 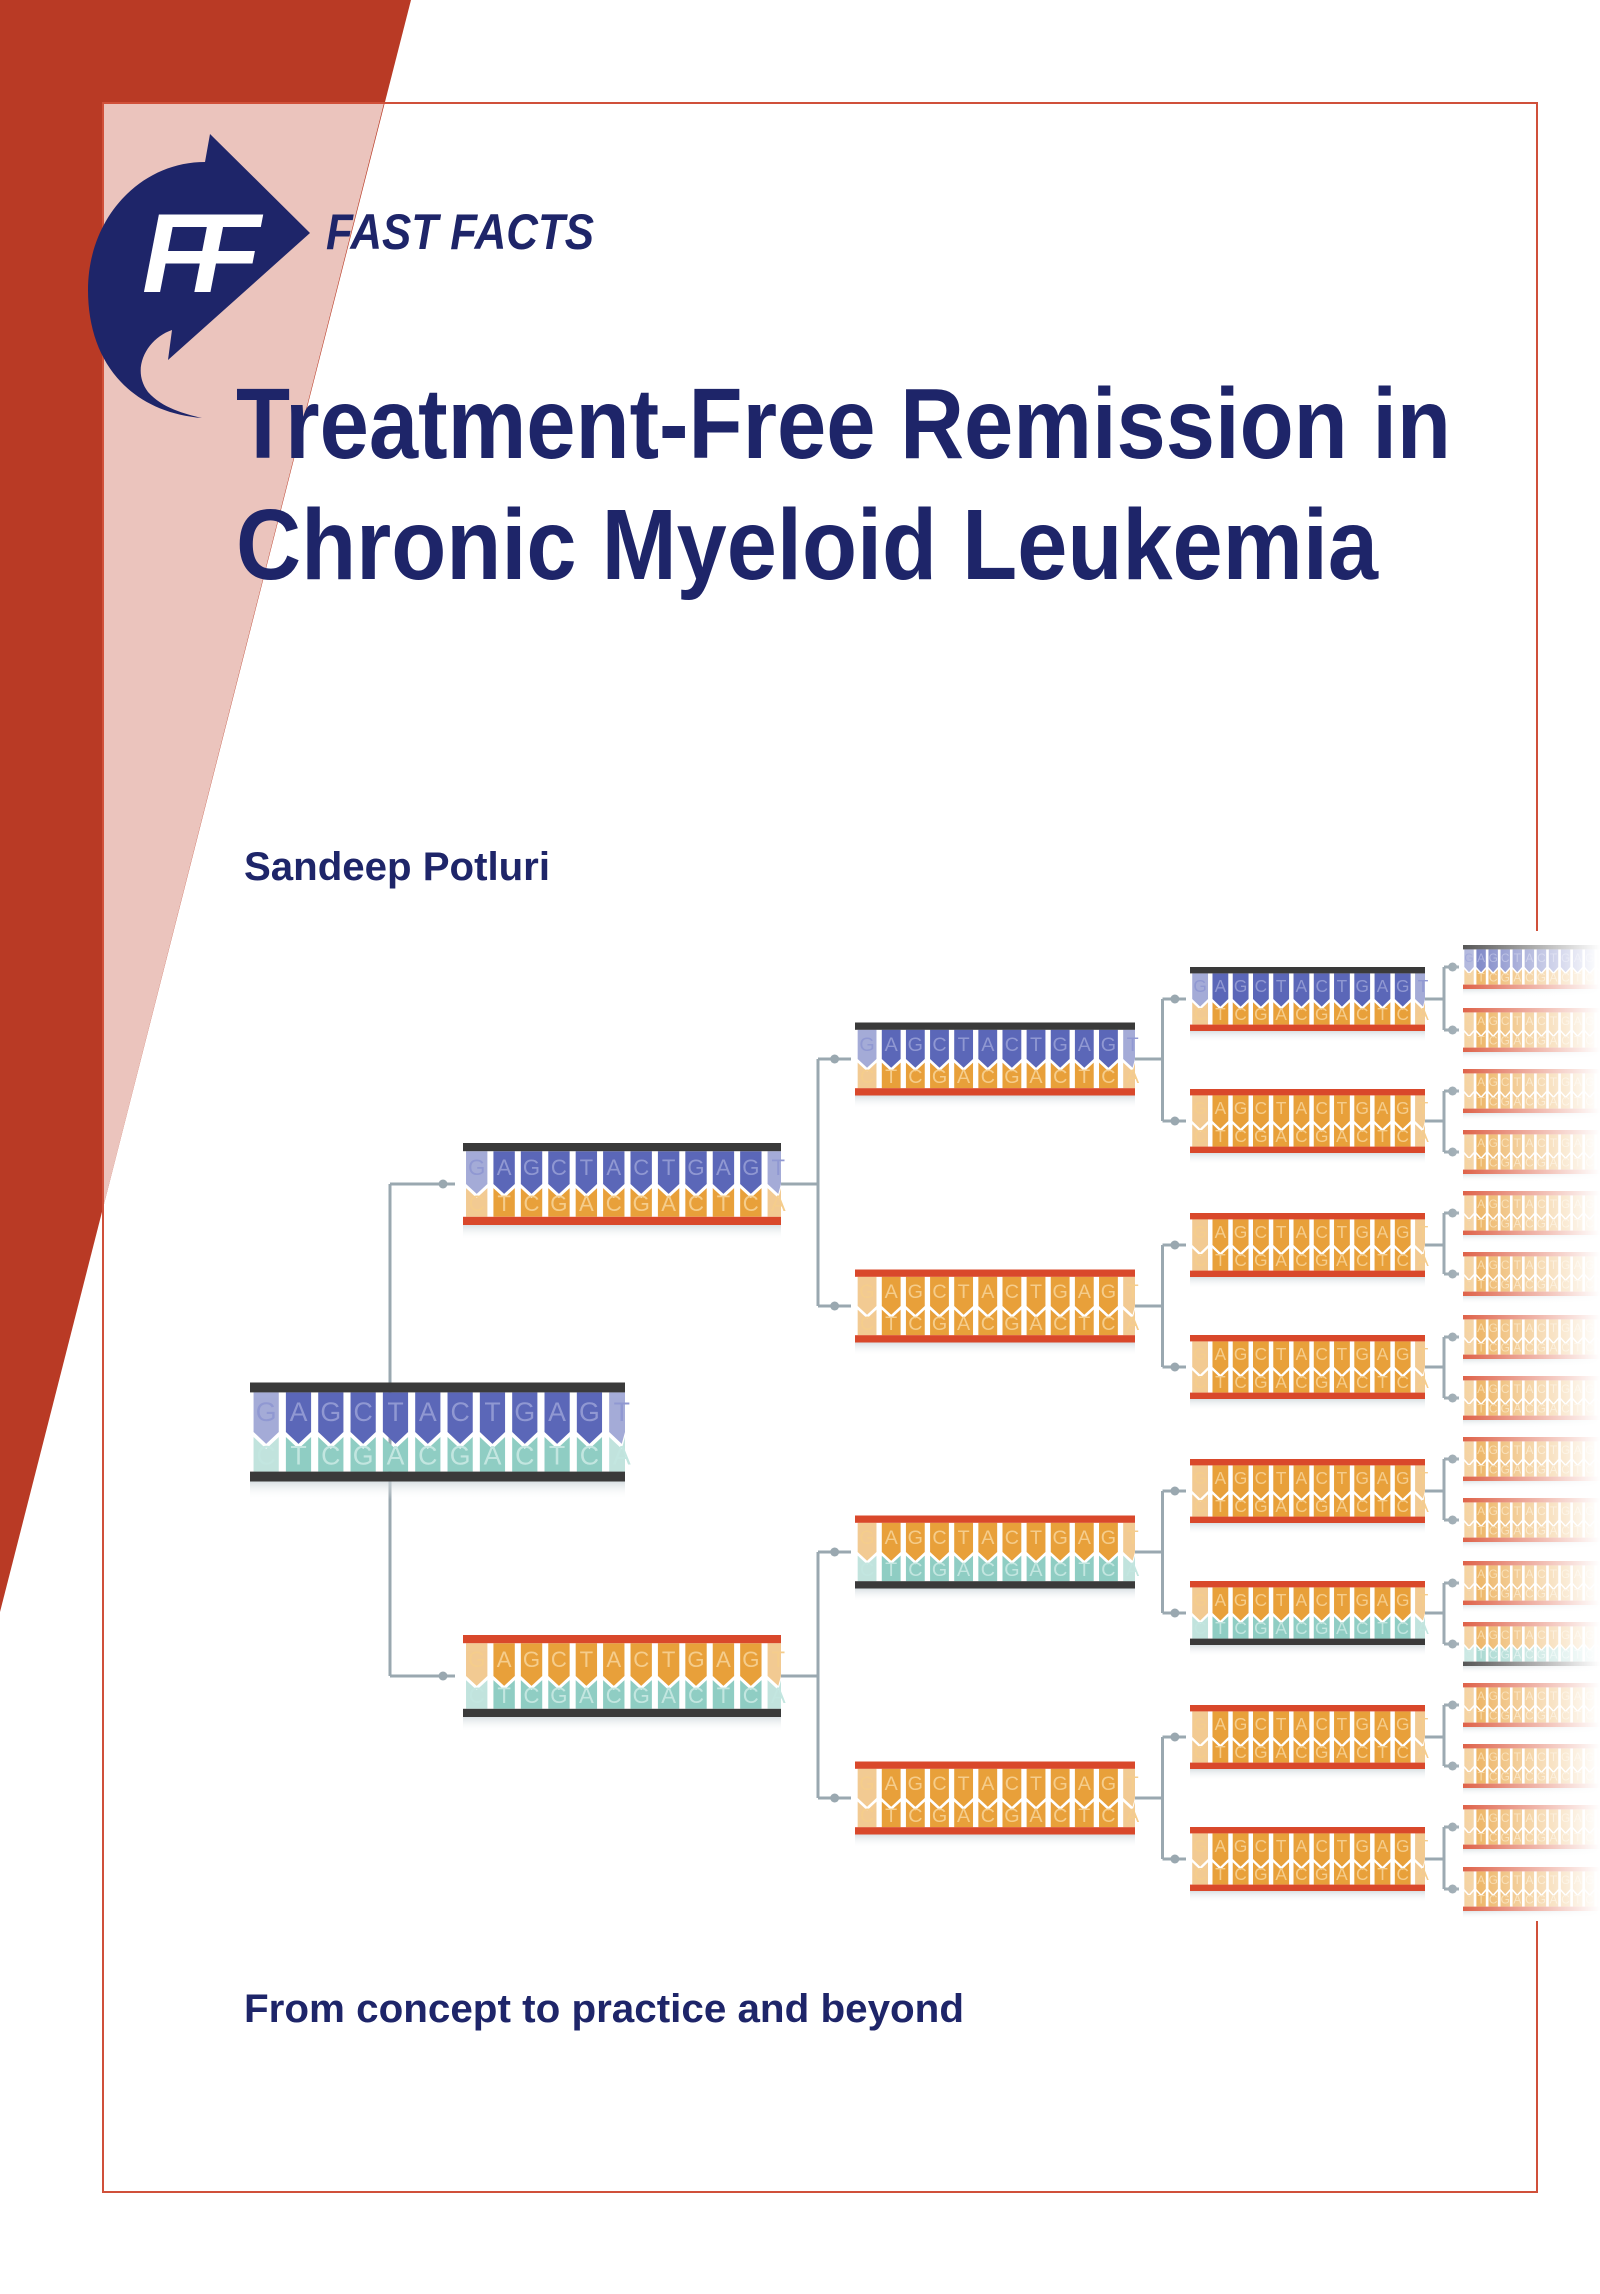 I want to click on connector-dot, so click(x=443, y=1184).